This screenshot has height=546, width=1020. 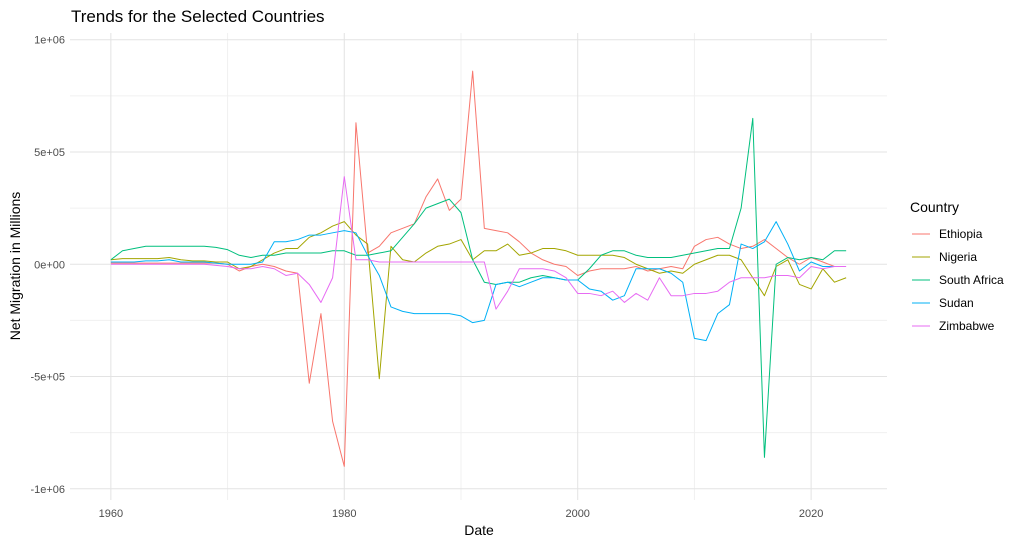 I want to click on x-tick-label: 2000, so click(x=577, y=514).